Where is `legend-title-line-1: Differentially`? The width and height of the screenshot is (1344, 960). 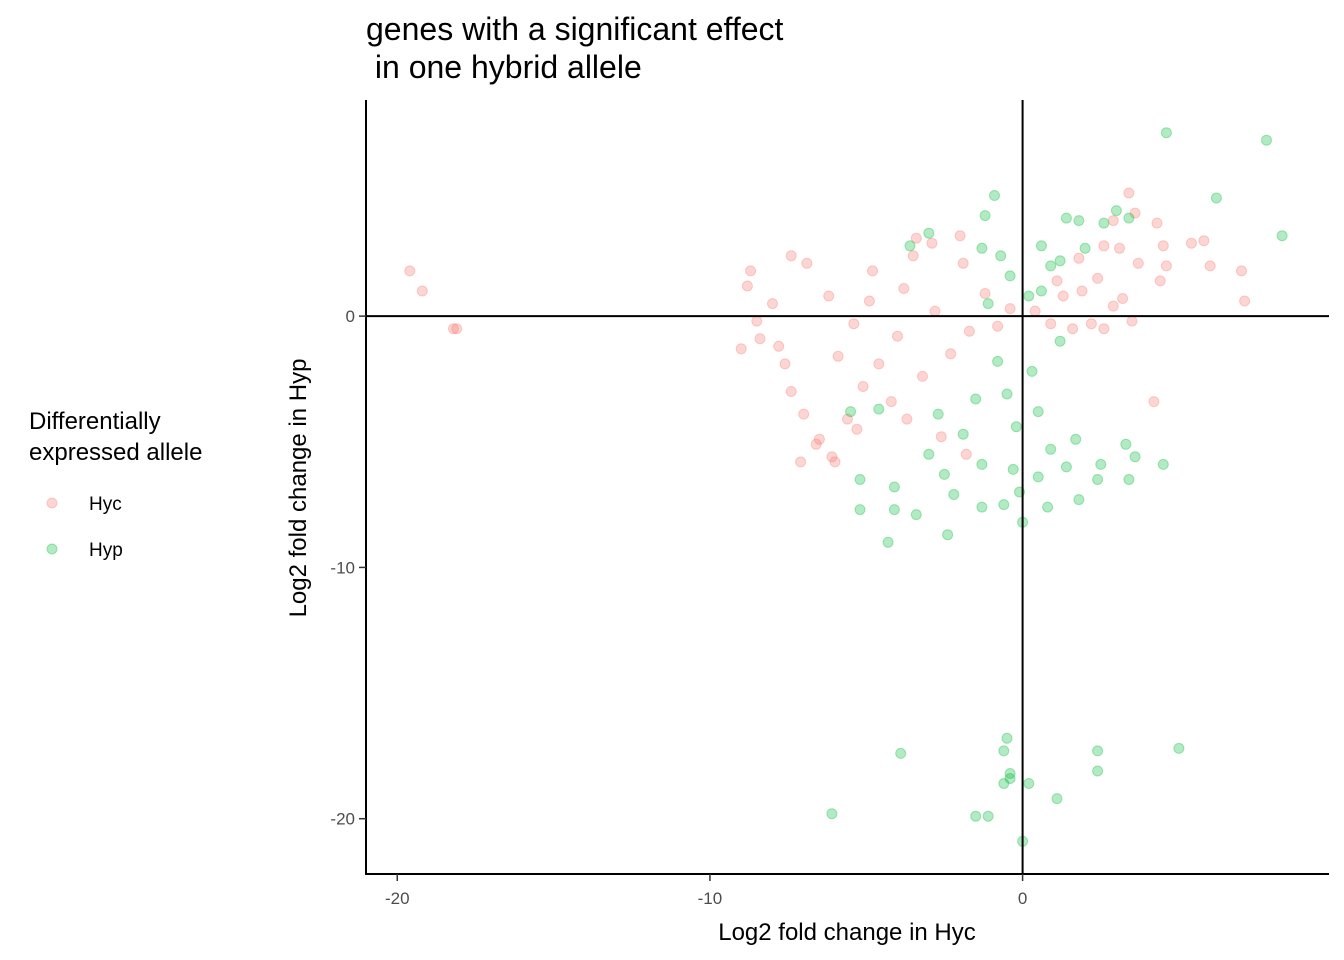
legend-title-line-1: Differentially is located at coordinates (95, 421).